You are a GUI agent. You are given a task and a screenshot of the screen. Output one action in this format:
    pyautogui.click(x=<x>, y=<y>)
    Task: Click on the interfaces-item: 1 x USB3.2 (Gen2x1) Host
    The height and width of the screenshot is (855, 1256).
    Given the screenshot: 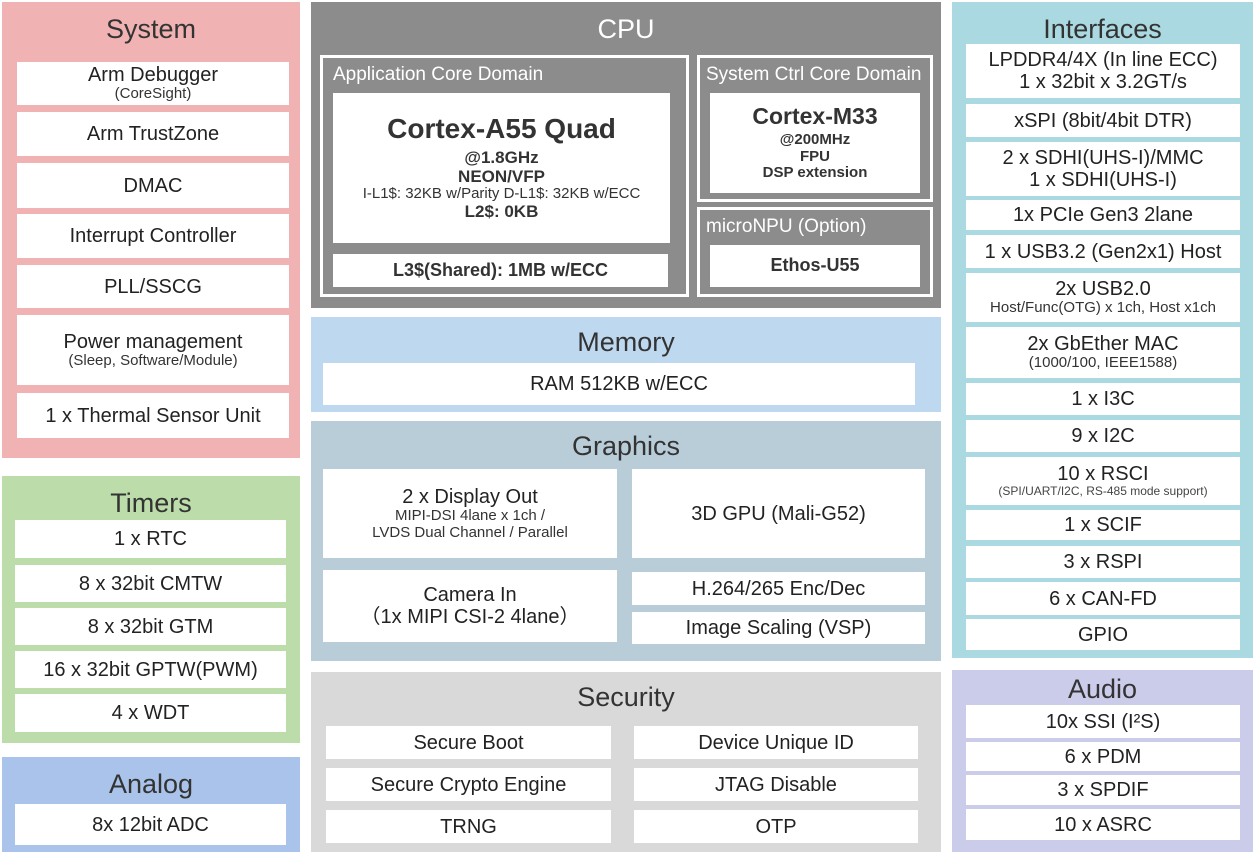 What is the action you would take?
    pyautogui.click(x=1103, y=251)
    